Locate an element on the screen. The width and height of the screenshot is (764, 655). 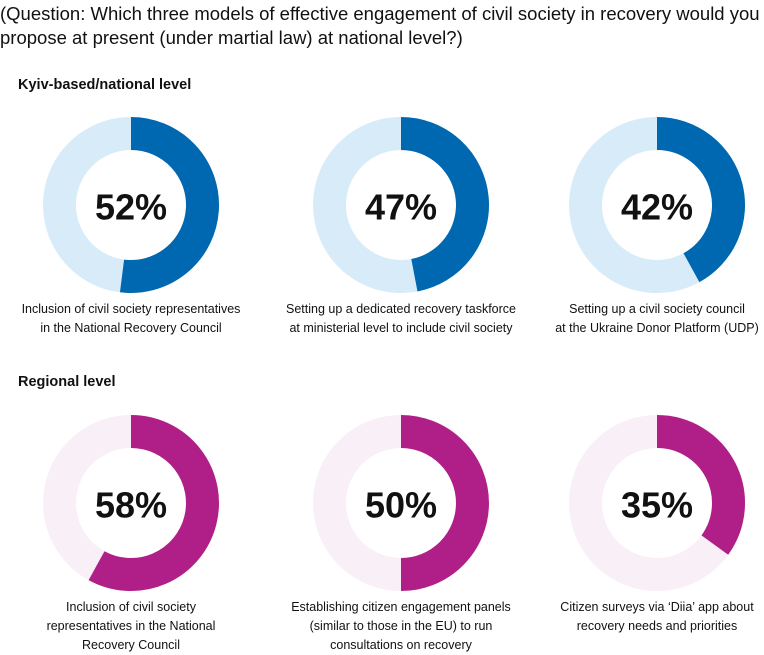
donut-chart: 58% is located at coordinates (131, 503).